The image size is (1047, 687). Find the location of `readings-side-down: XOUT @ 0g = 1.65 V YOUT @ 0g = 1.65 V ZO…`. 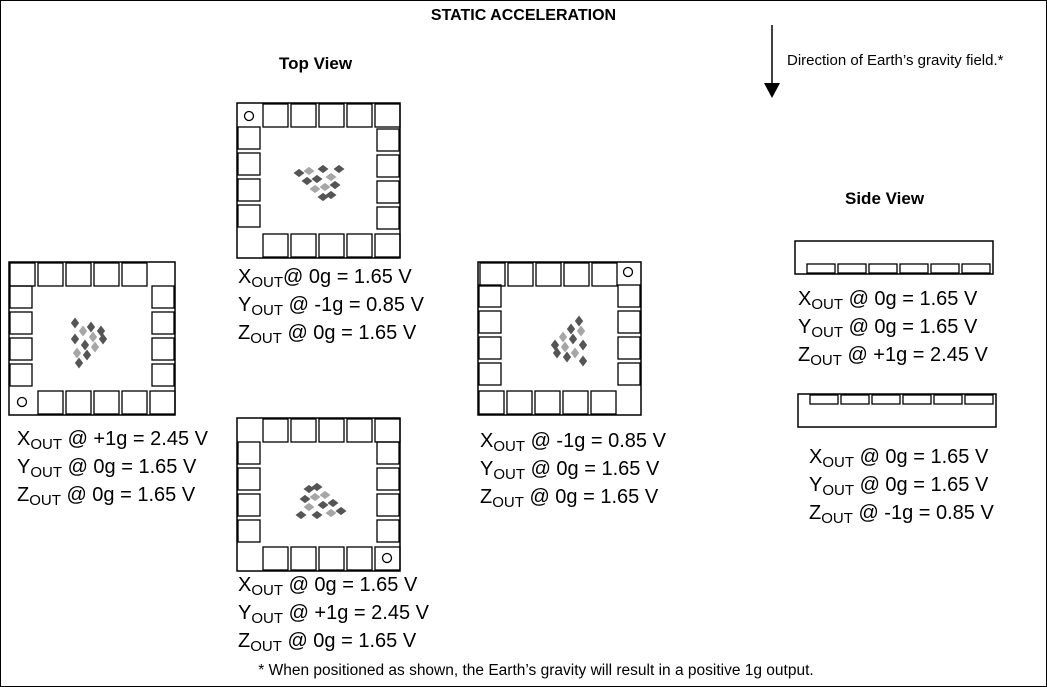

readings-side-down: XOUT @ 0g = 1.65 V YOUT @ 0g = 1.65 V ZO… is located at coordinates (901, 485).